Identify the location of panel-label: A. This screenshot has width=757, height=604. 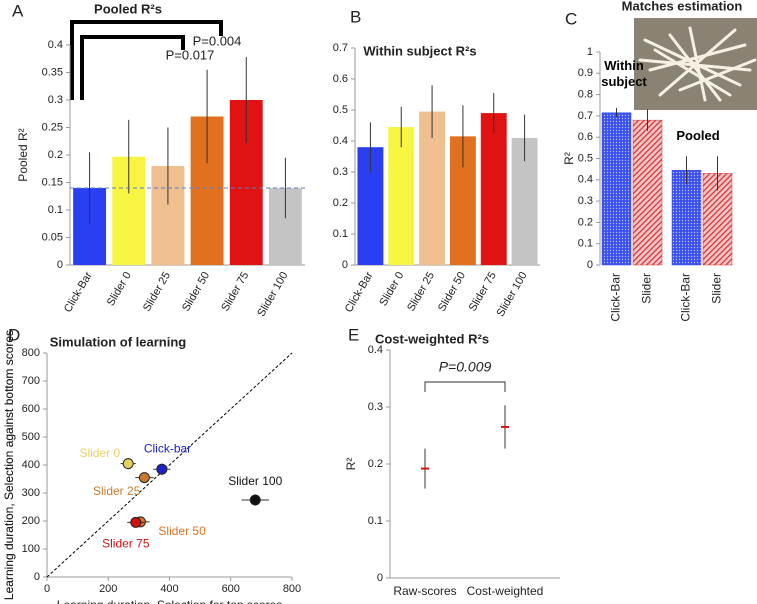
(18, 10).